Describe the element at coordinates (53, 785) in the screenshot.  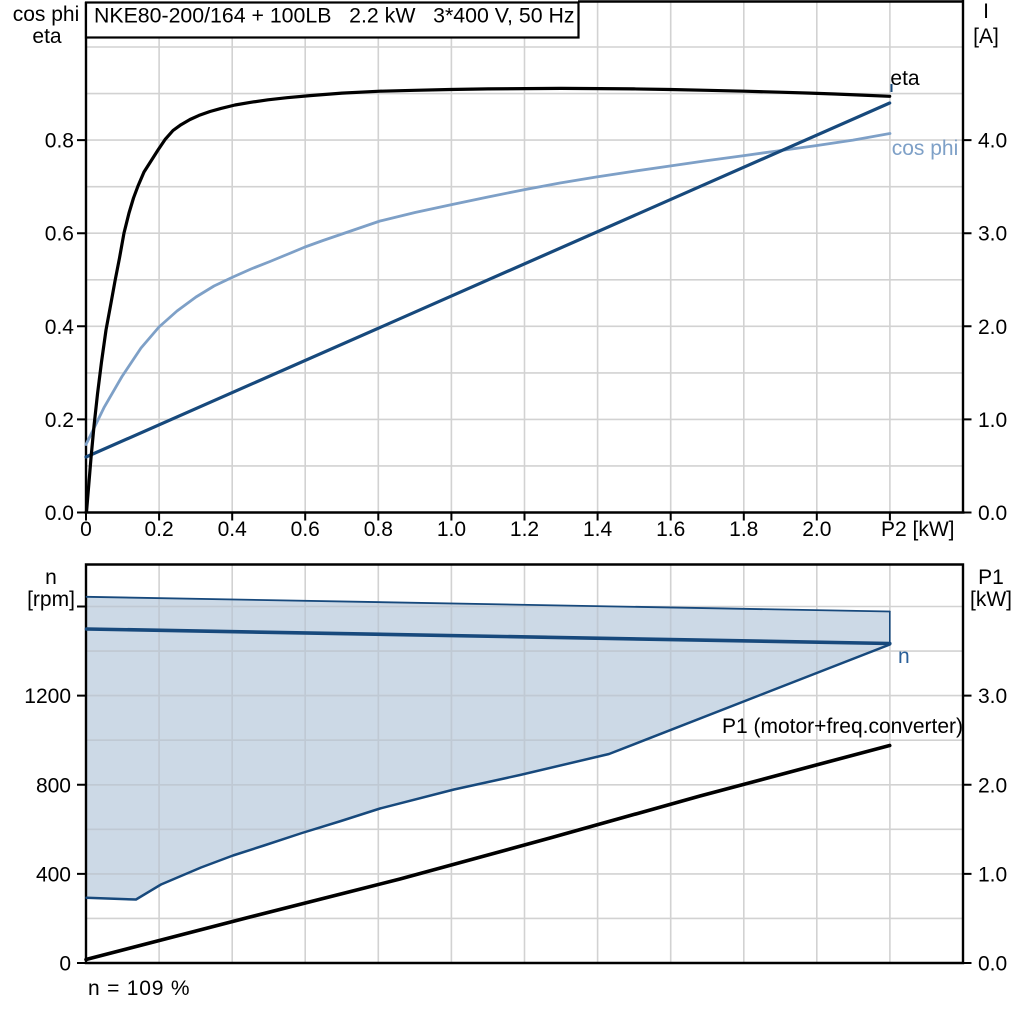
I see `svg-text: 800` at that location.